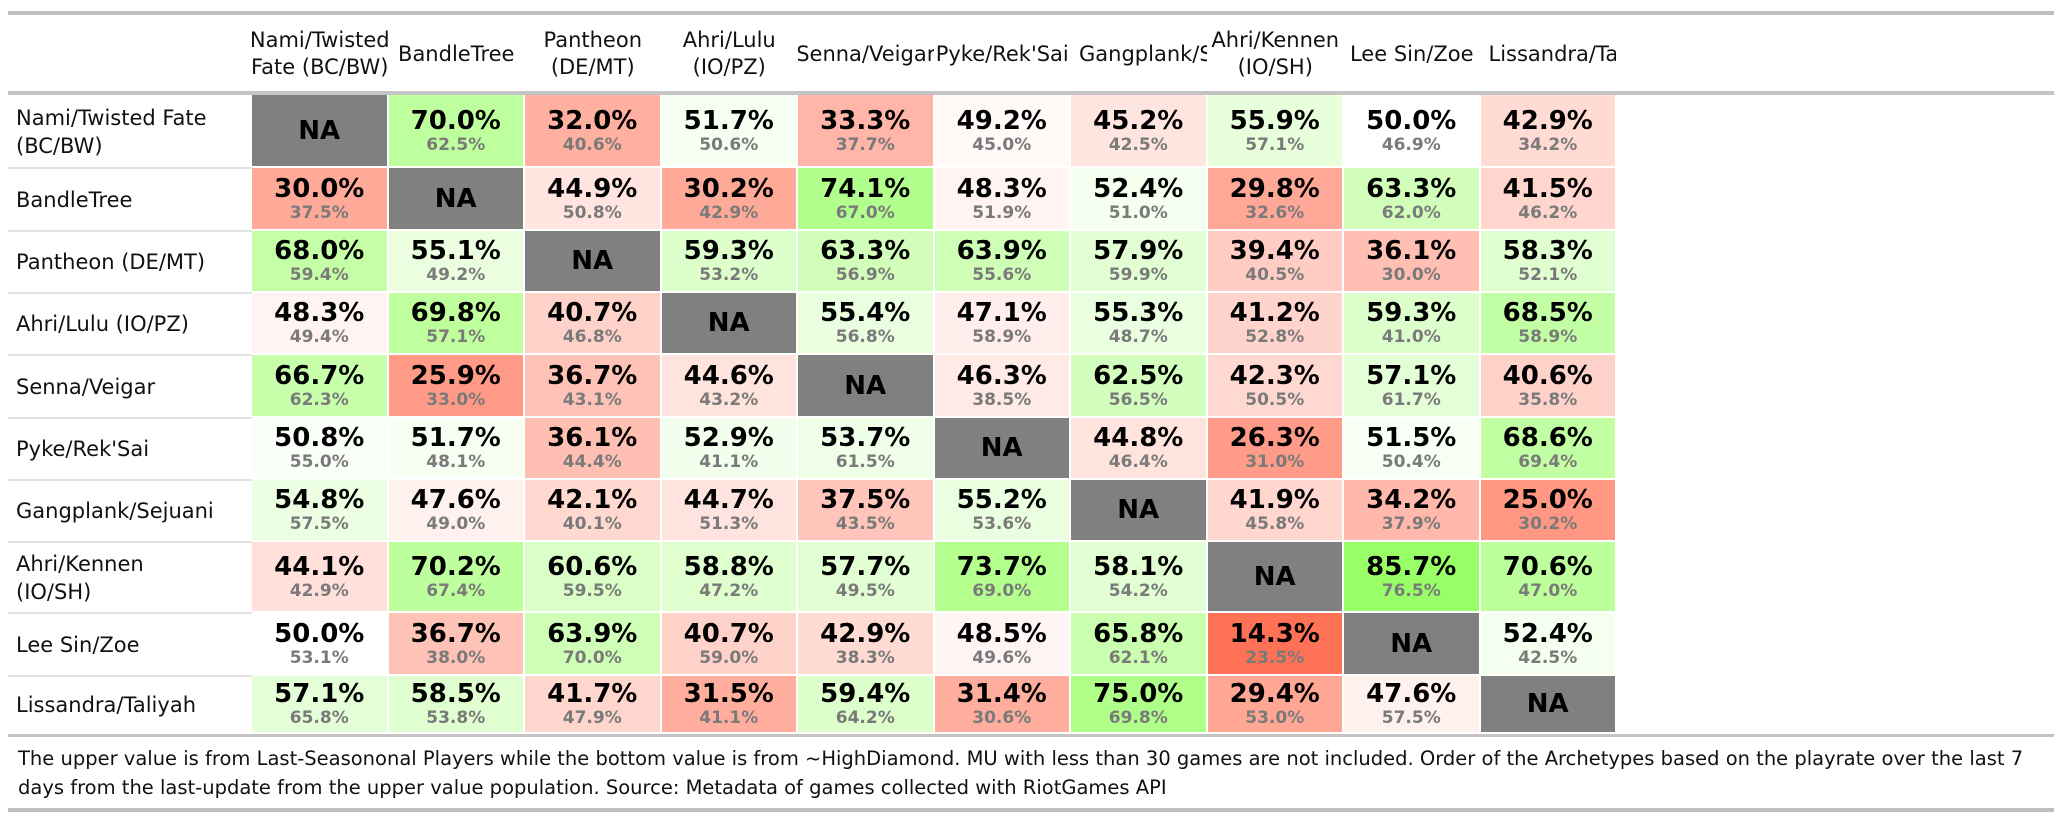 The width and height of the screenshot is (2060, 822). I want to click on upper-value: 25.0%, so click(1547, 500).